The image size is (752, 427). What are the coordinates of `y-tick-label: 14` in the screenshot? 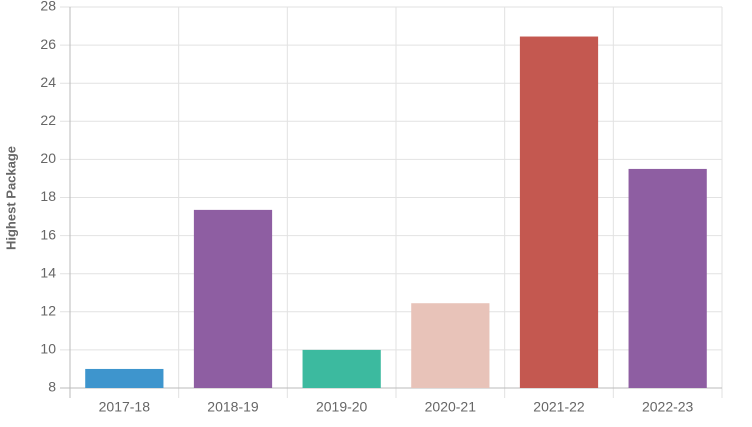 It's located at (48, 272).